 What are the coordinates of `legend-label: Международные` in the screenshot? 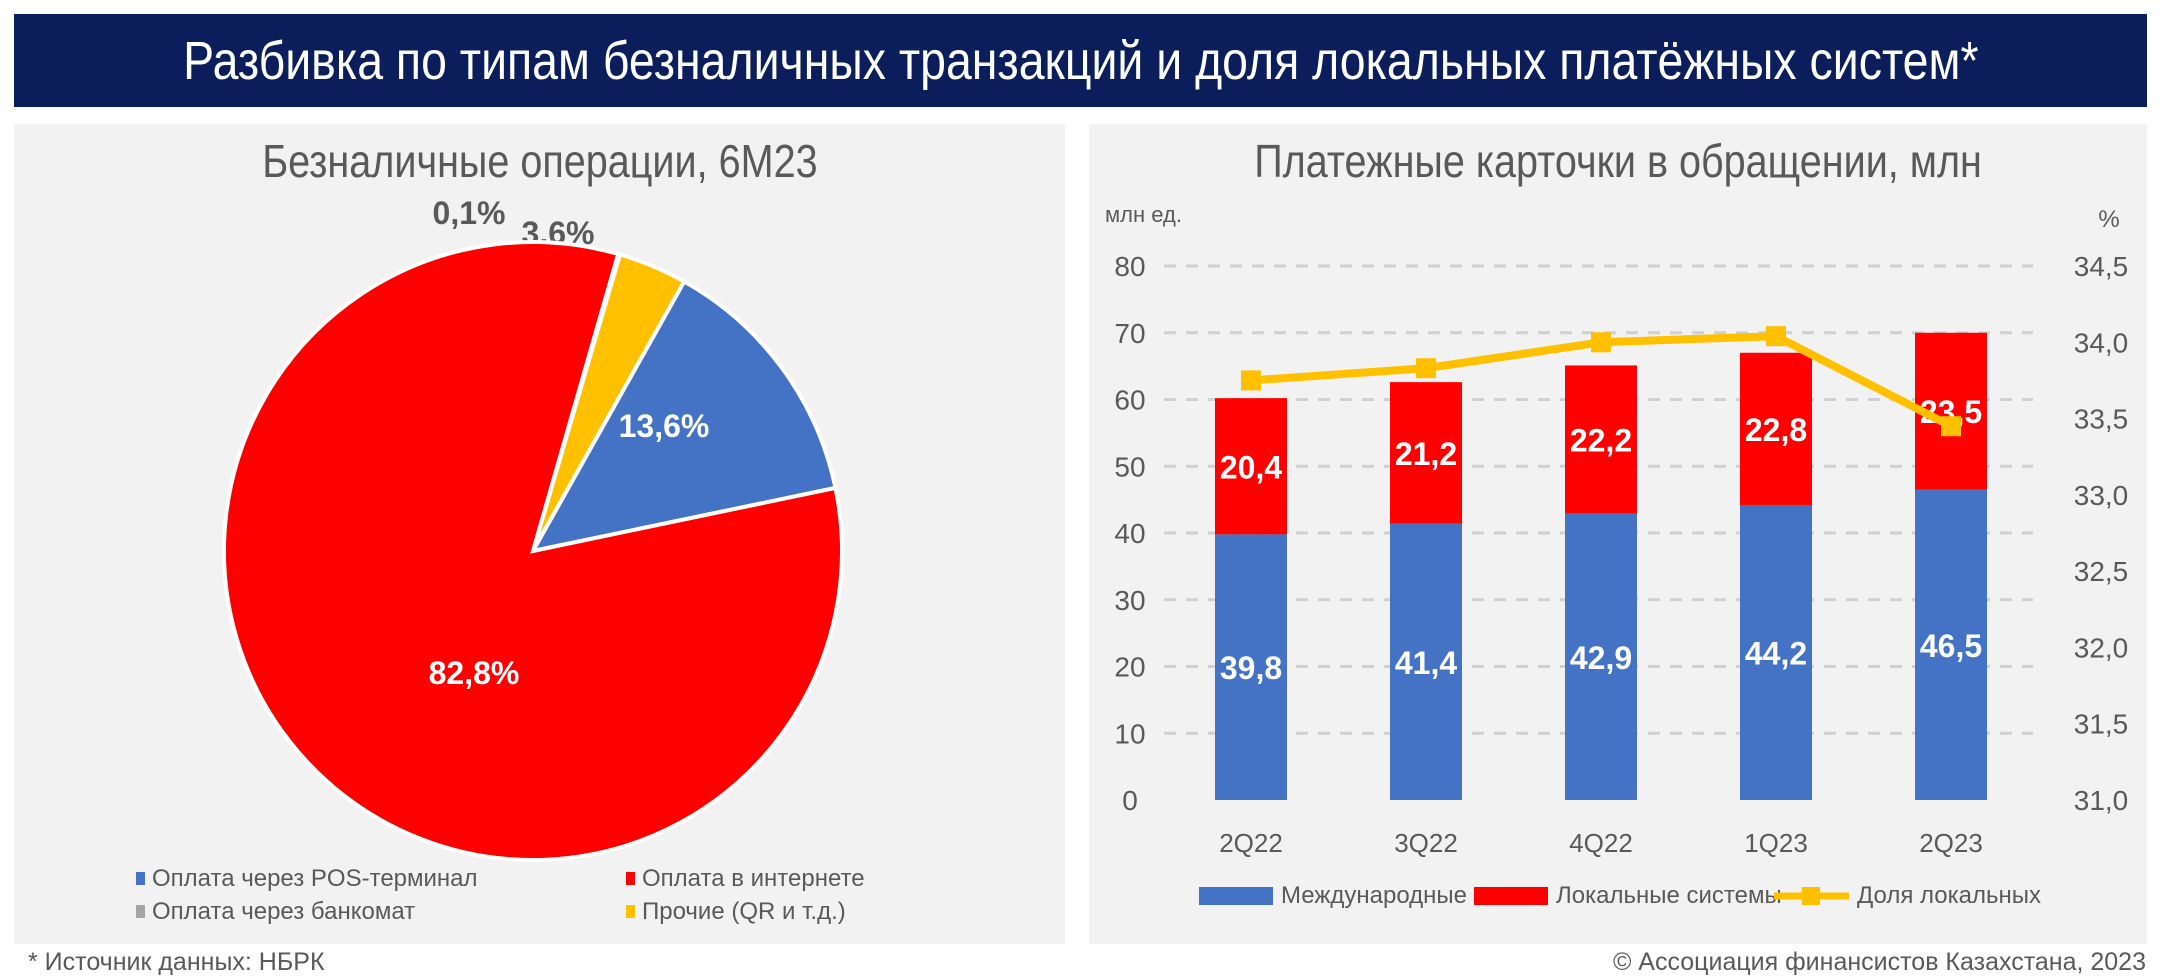 It's located at (1374, 895).